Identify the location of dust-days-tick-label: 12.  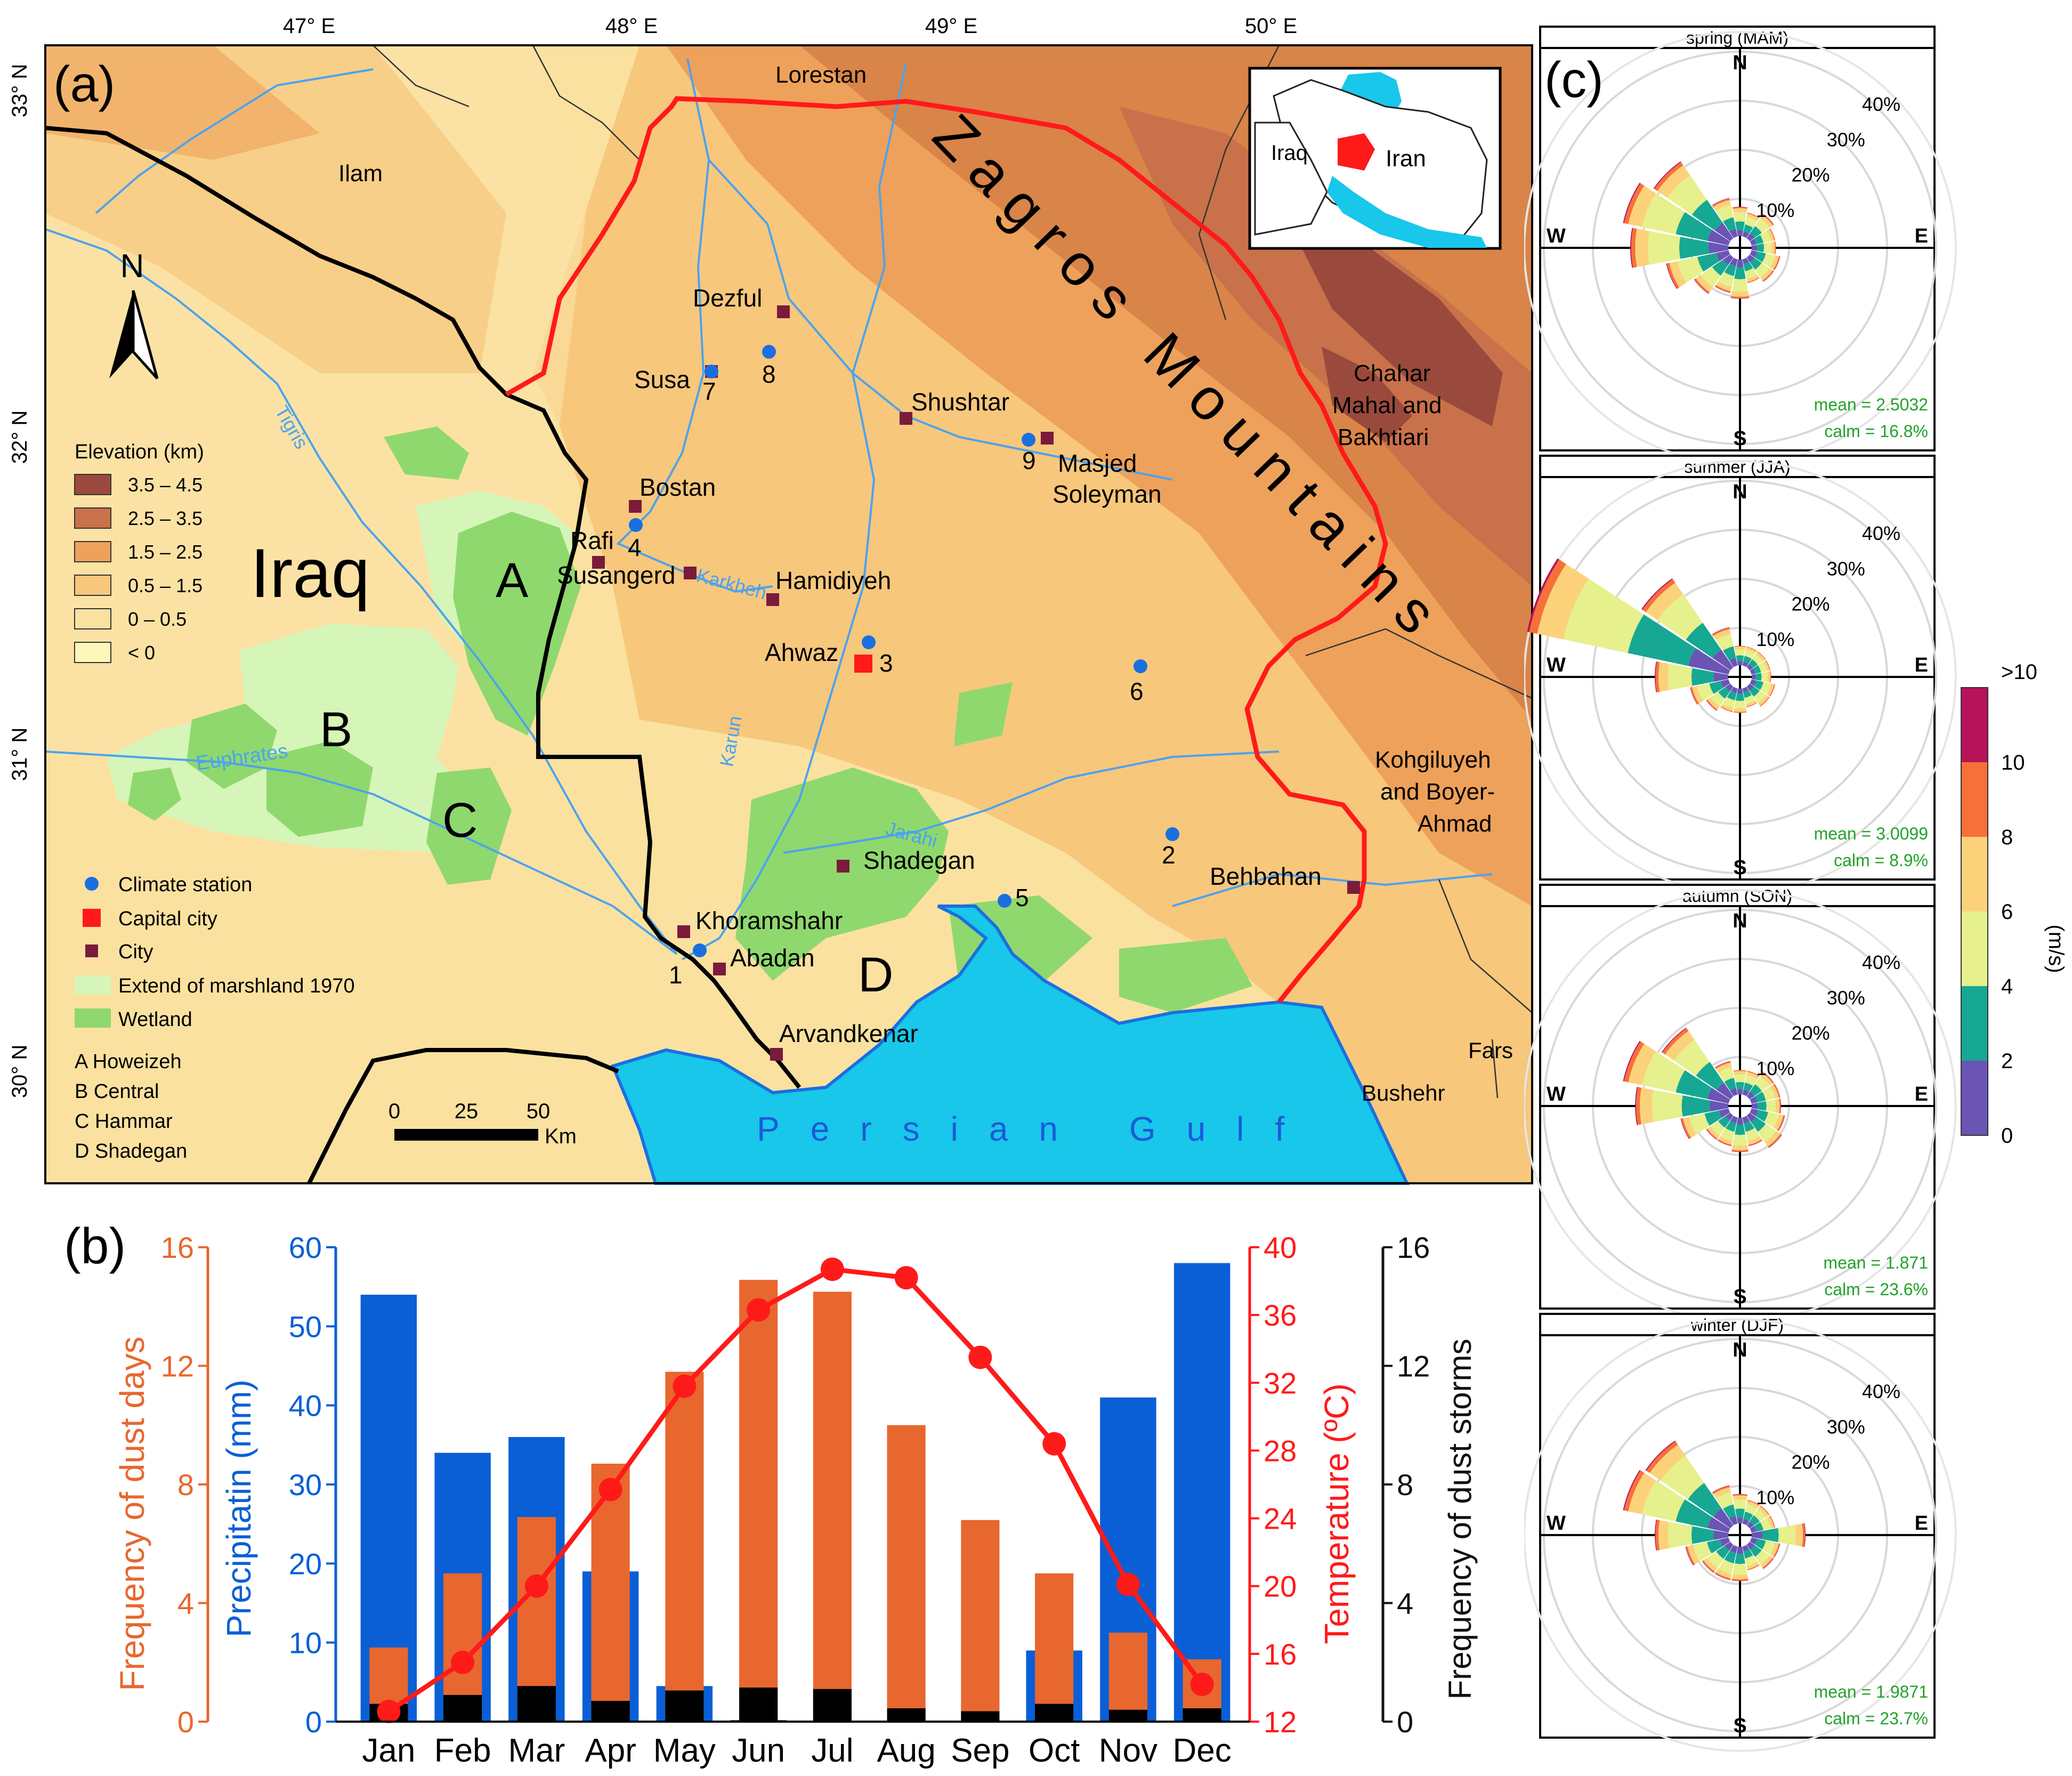
(177, 1366).